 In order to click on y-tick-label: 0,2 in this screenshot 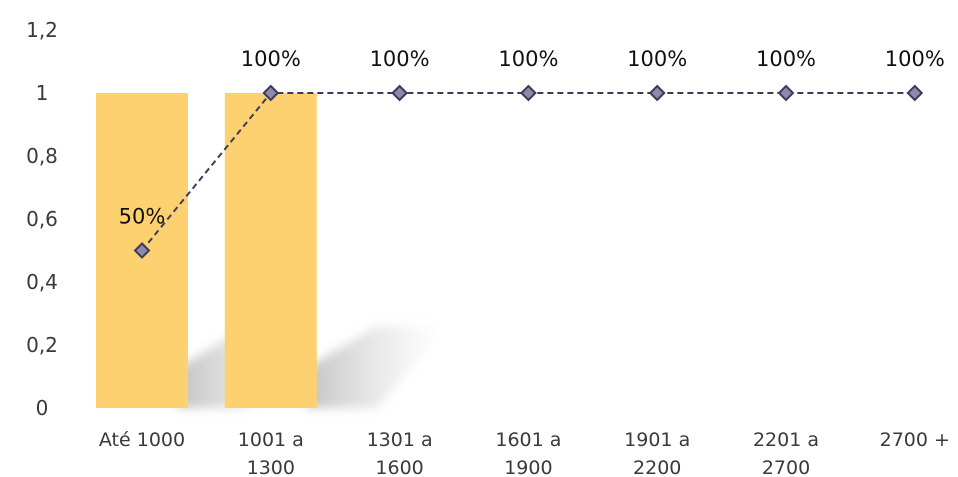, I will do `click(42, 345)`.